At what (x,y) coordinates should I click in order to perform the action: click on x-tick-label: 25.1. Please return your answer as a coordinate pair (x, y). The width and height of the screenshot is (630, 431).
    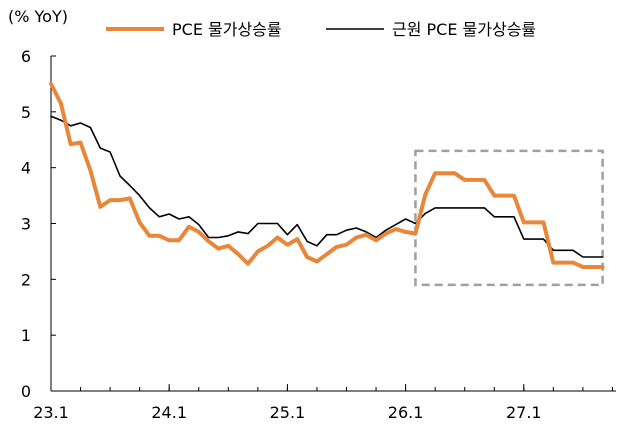
    Looking at the image, I should click on (288, 412).